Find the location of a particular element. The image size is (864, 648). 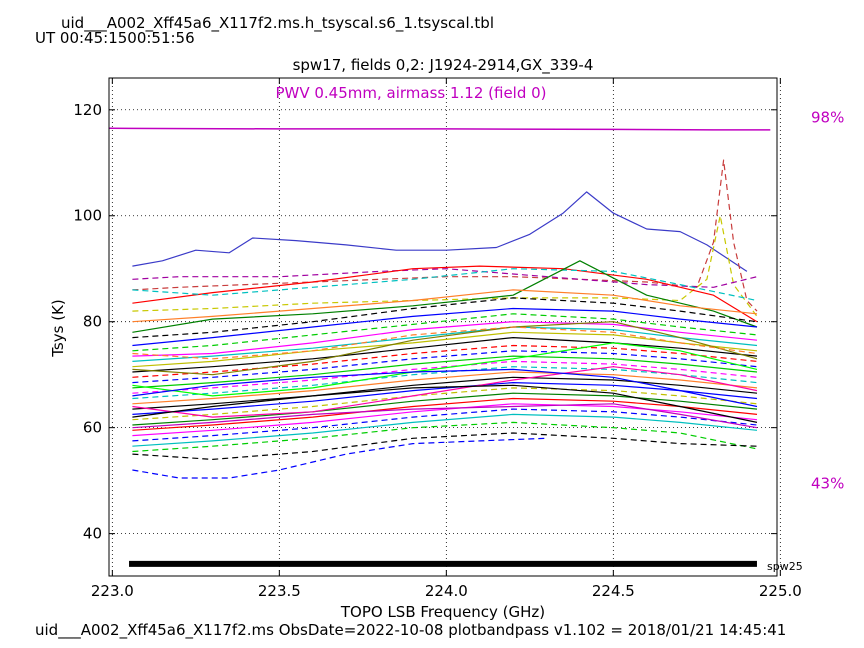

x-tick-label: 223.0 is located at coordinates (112, 591).